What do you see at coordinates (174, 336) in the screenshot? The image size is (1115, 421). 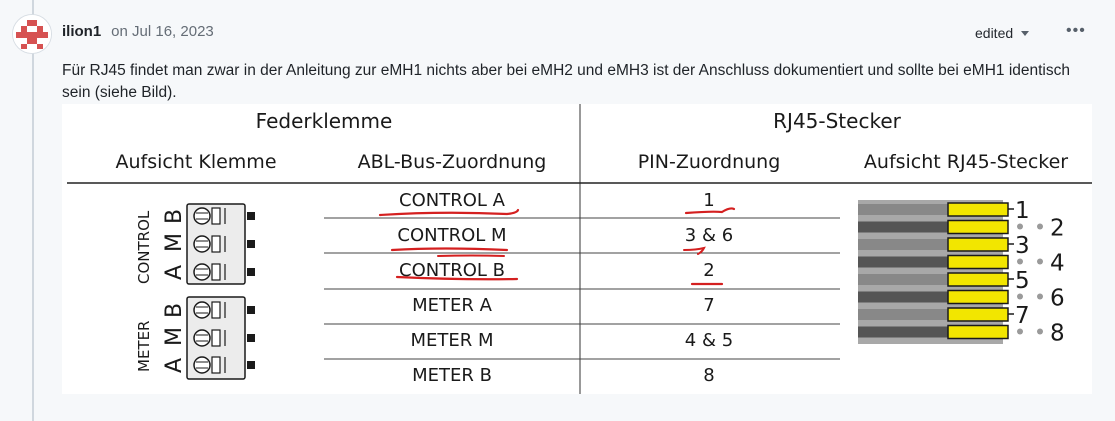 I see `terminal-letter-4: M` at bounding box center [174, 336].